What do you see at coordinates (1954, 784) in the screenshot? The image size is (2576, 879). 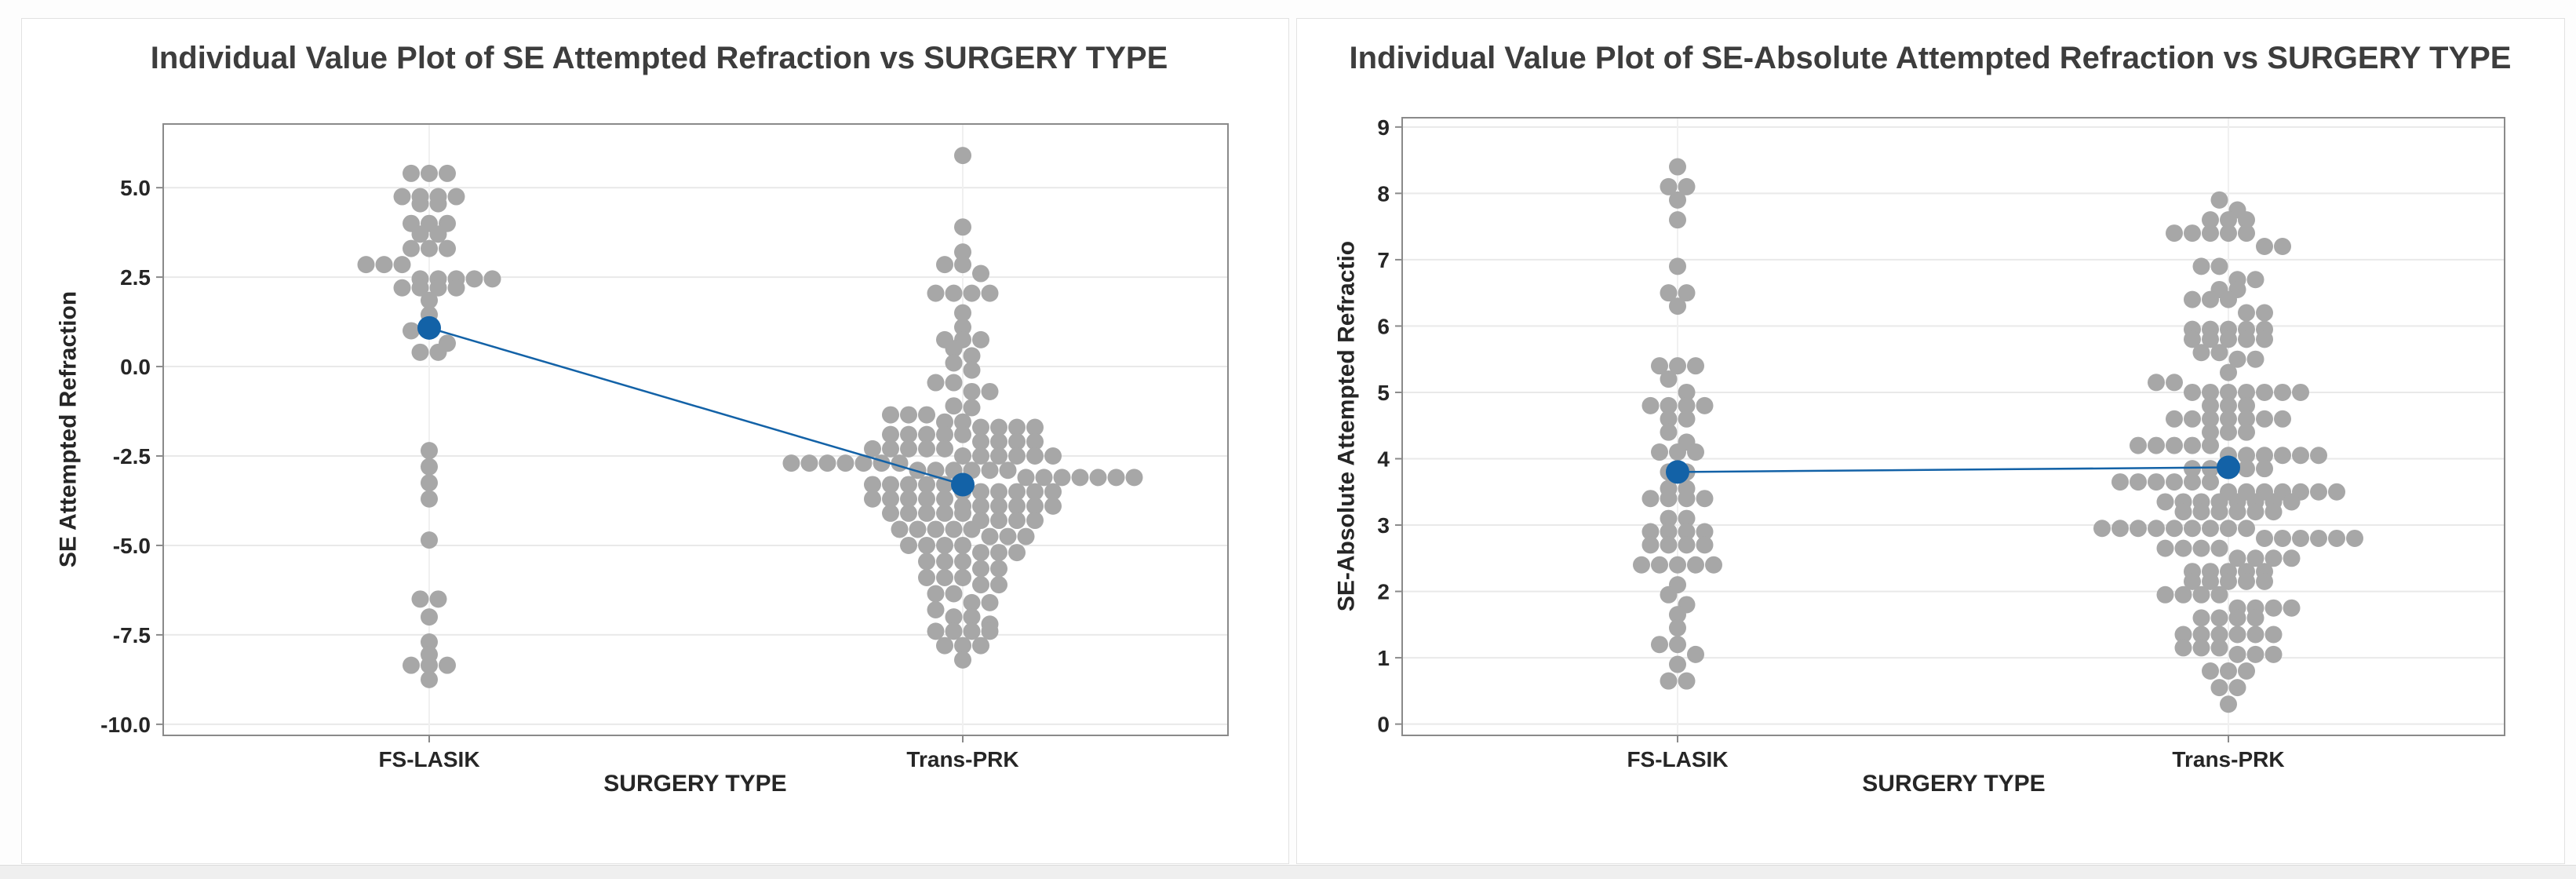 I see `right-x-axis-label: SURGERY TYPE` at bounding box center [1954, 784].